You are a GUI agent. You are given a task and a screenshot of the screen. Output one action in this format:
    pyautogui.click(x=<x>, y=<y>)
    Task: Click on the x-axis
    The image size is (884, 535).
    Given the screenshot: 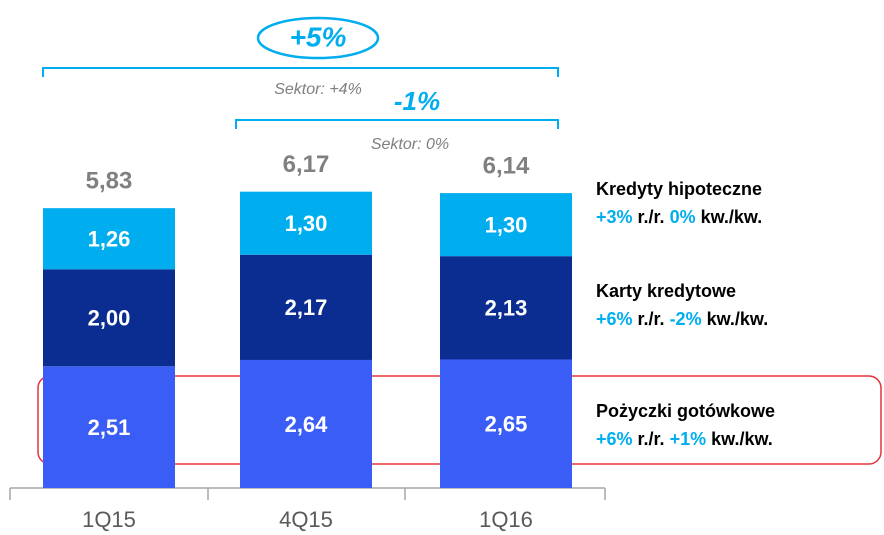 What is the action you would take?
    pyautogui.click(x=307, y=493)
    